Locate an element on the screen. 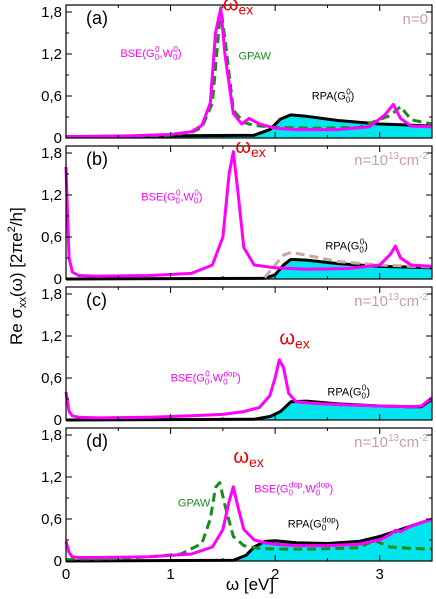 Image resolution: width=436 pixels, height=599 pixels. carrier-density-label: n=0 is located at coordinates (415, 19).